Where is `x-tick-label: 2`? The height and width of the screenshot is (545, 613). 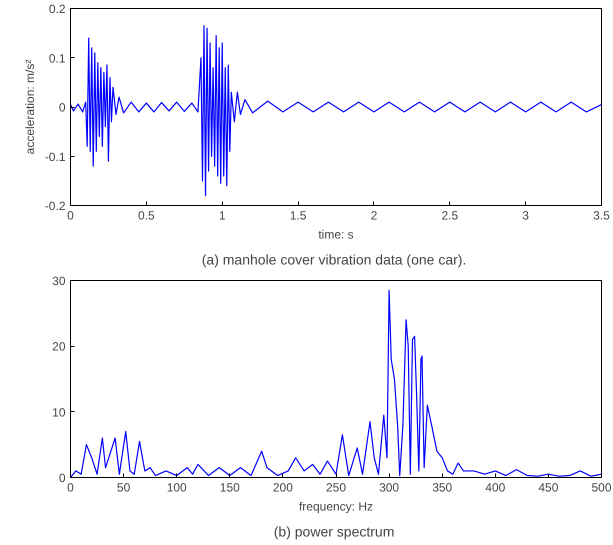 x-tick-label: 2 is located at coordinates (374, 215).